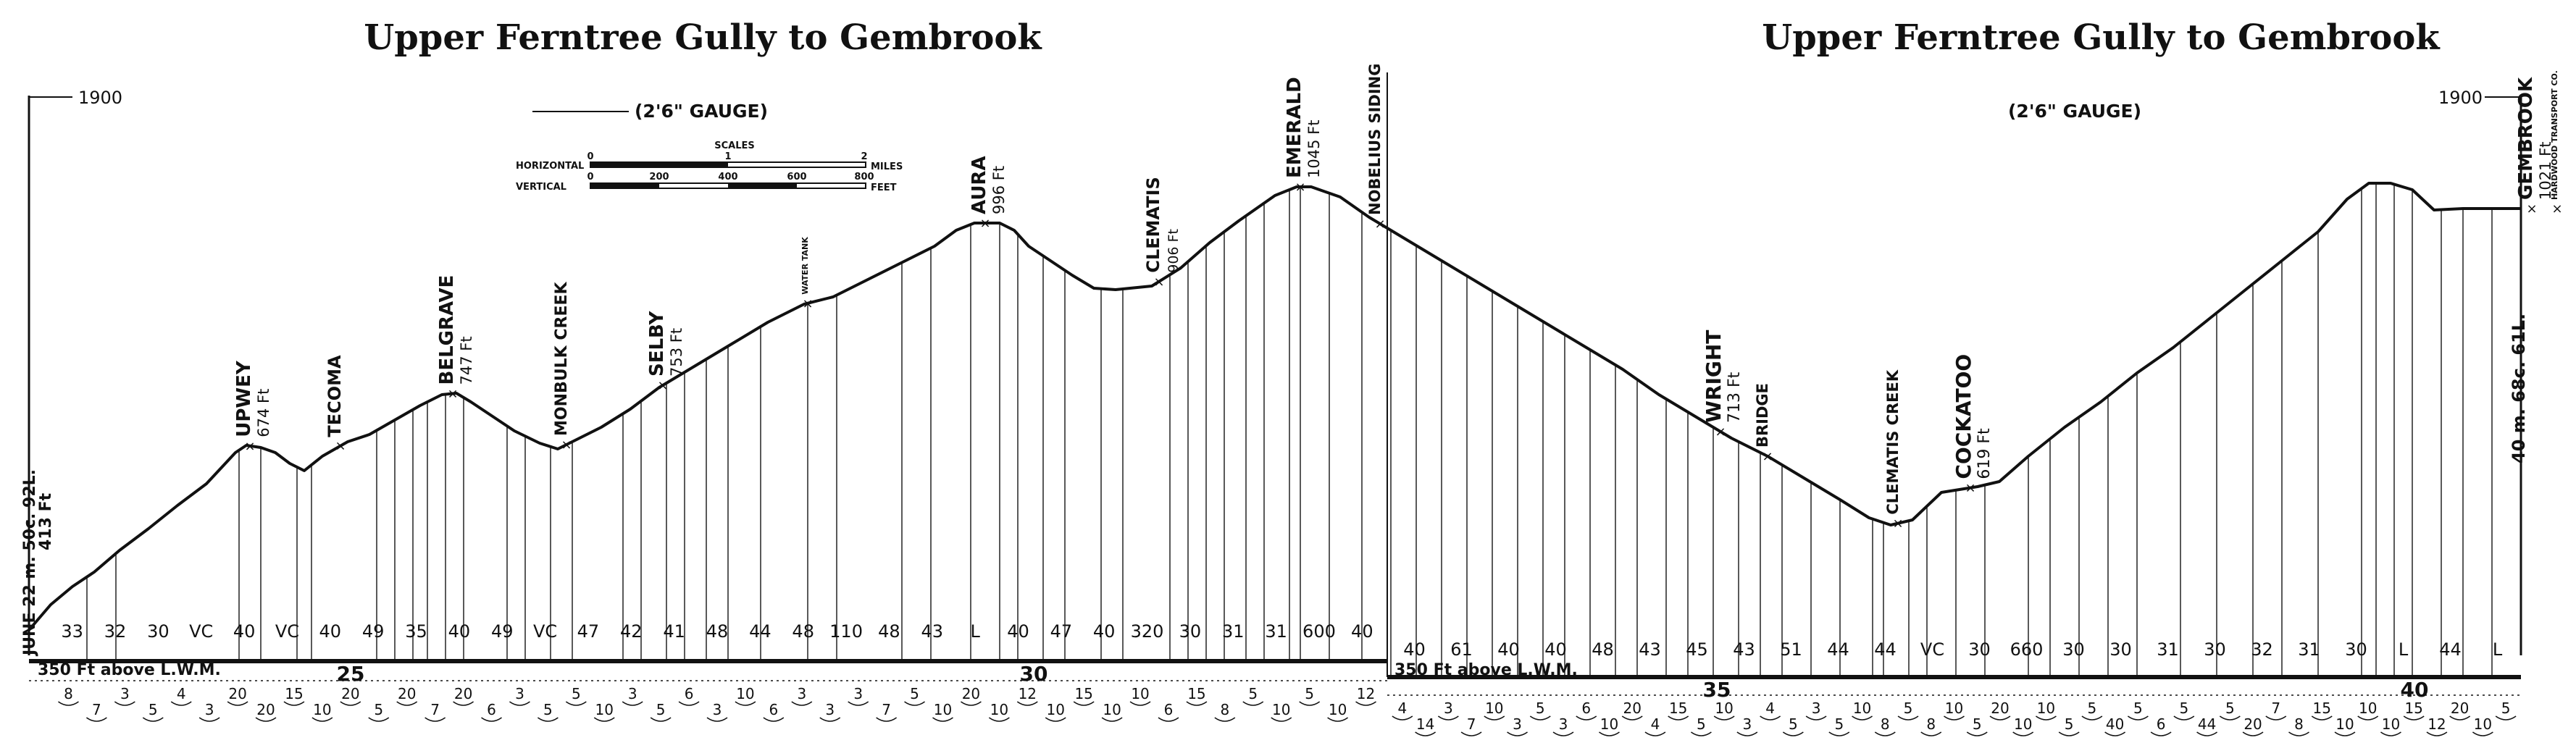 The height and width of the screenshot is (756, 2576). What do you see at coordinates (2519, 388) in the screenshot?
I see `end-note-line1: 40 m. 68c. 61L.` at bounding box center [2519, 388].